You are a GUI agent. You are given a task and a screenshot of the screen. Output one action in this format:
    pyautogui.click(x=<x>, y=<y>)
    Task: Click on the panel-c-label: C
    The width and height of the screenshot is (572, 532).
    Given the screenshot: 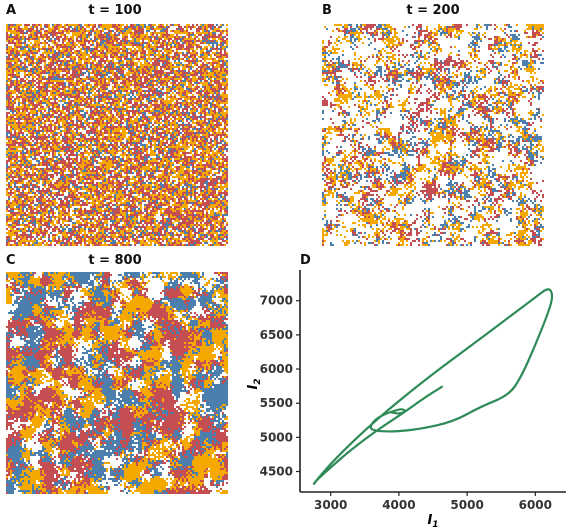 What is the action you would take?
    pyautogui.click(x=11, y=260)
    